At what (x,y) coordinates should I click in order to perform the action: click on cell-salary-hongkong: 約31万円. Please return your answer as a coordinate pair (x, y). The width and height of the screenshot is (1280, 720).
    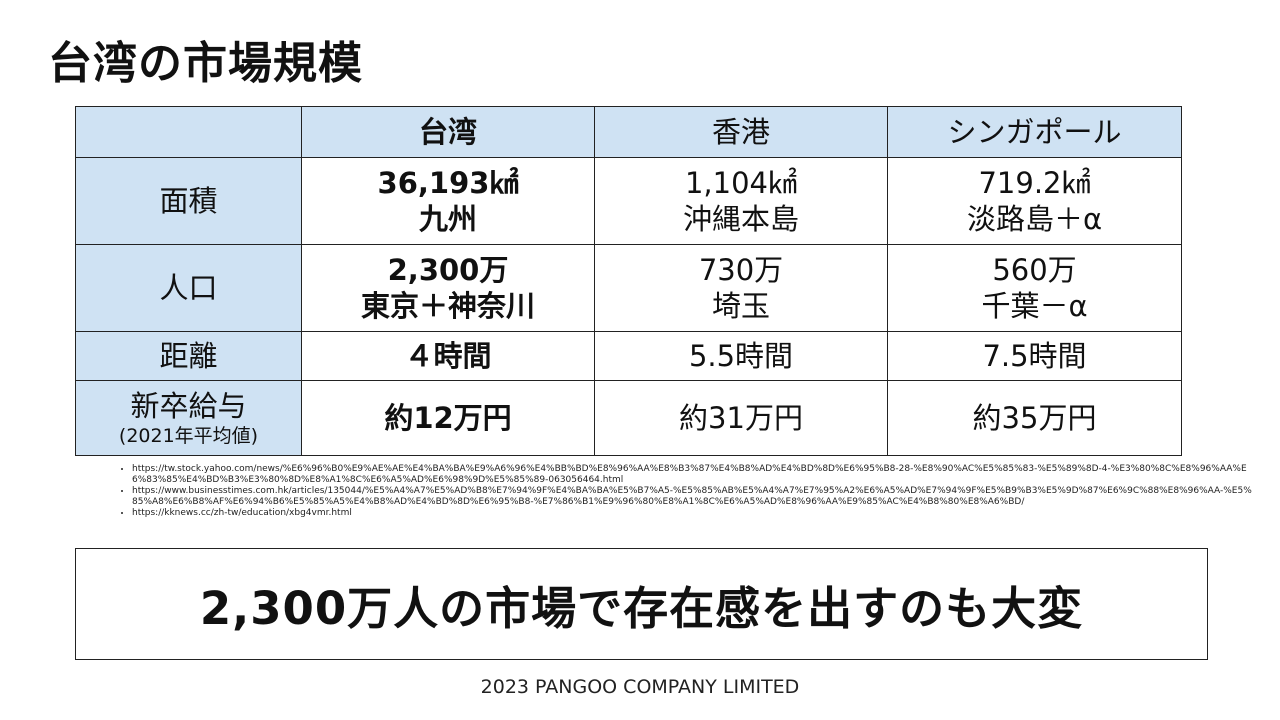
    Looking at the image, I should click on (741, 418).